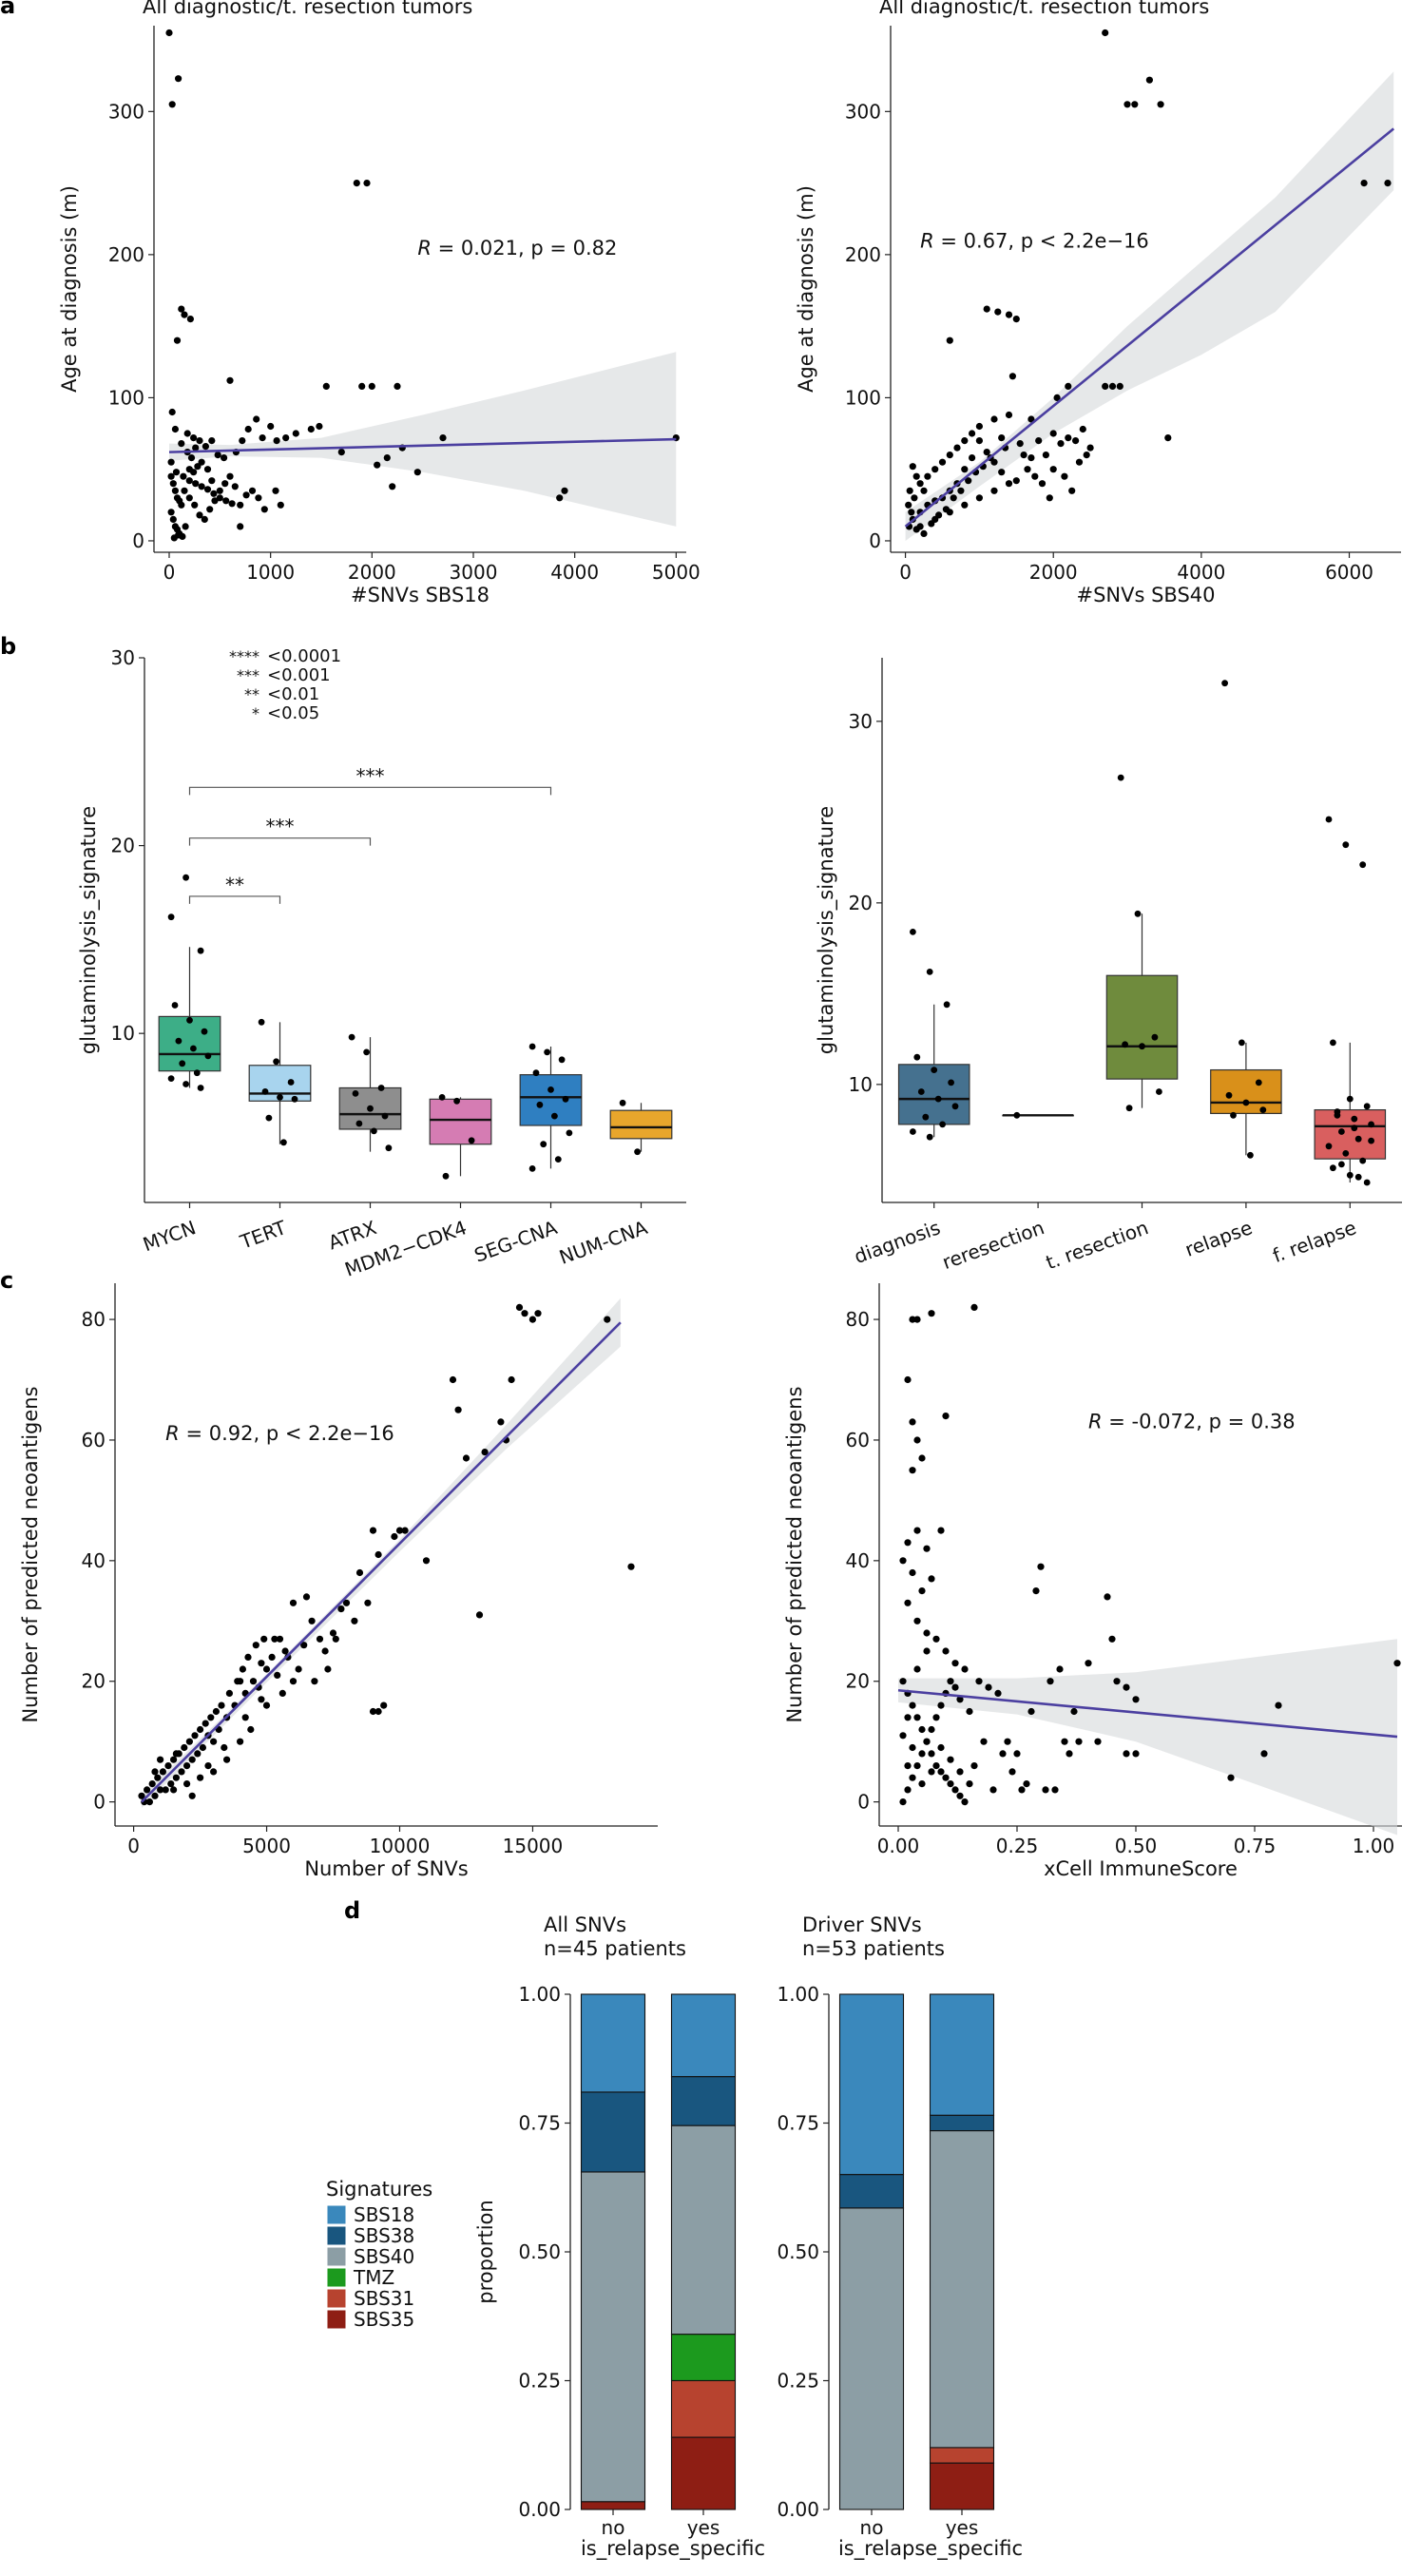 This screenshot has height=2576, width=1421. Describe the element at coordinates (94, 1440) in the screenshot. I see `y-tick-label: 60` at that location.